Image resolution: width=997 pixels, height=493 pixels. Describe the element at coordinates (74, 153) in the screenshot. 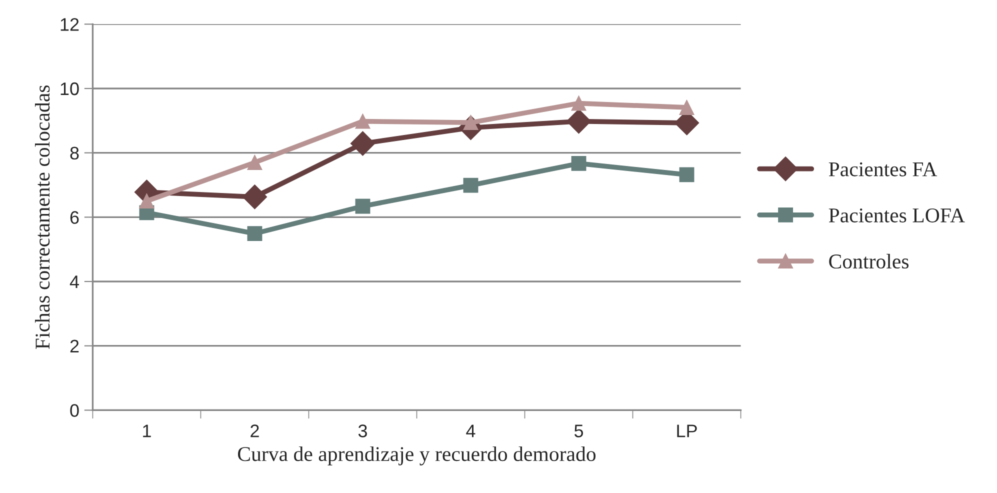

I see `y-tick-label: 8` at that location.